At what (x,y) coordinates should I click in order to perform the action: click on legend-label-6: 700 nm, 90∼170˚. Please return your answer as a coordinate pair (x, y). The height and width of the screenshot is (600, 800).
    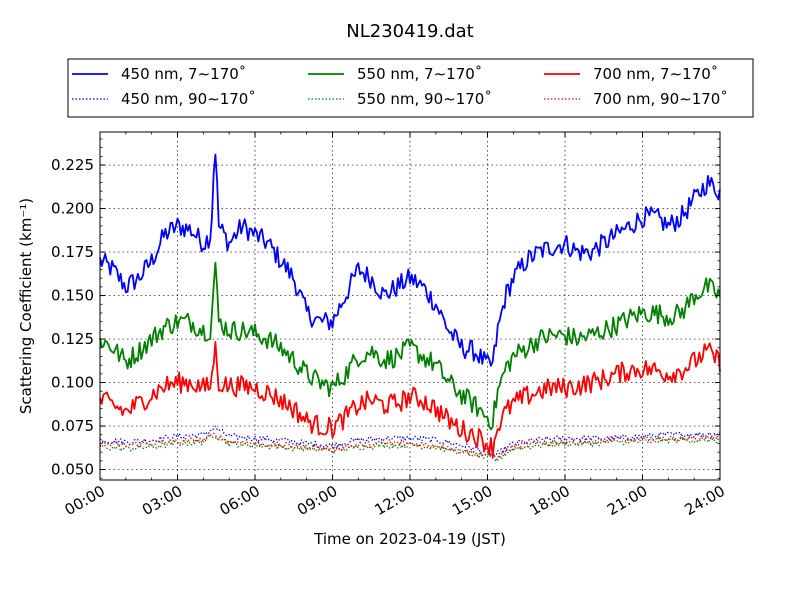
    Looking at the image, I should click on (660, 99).